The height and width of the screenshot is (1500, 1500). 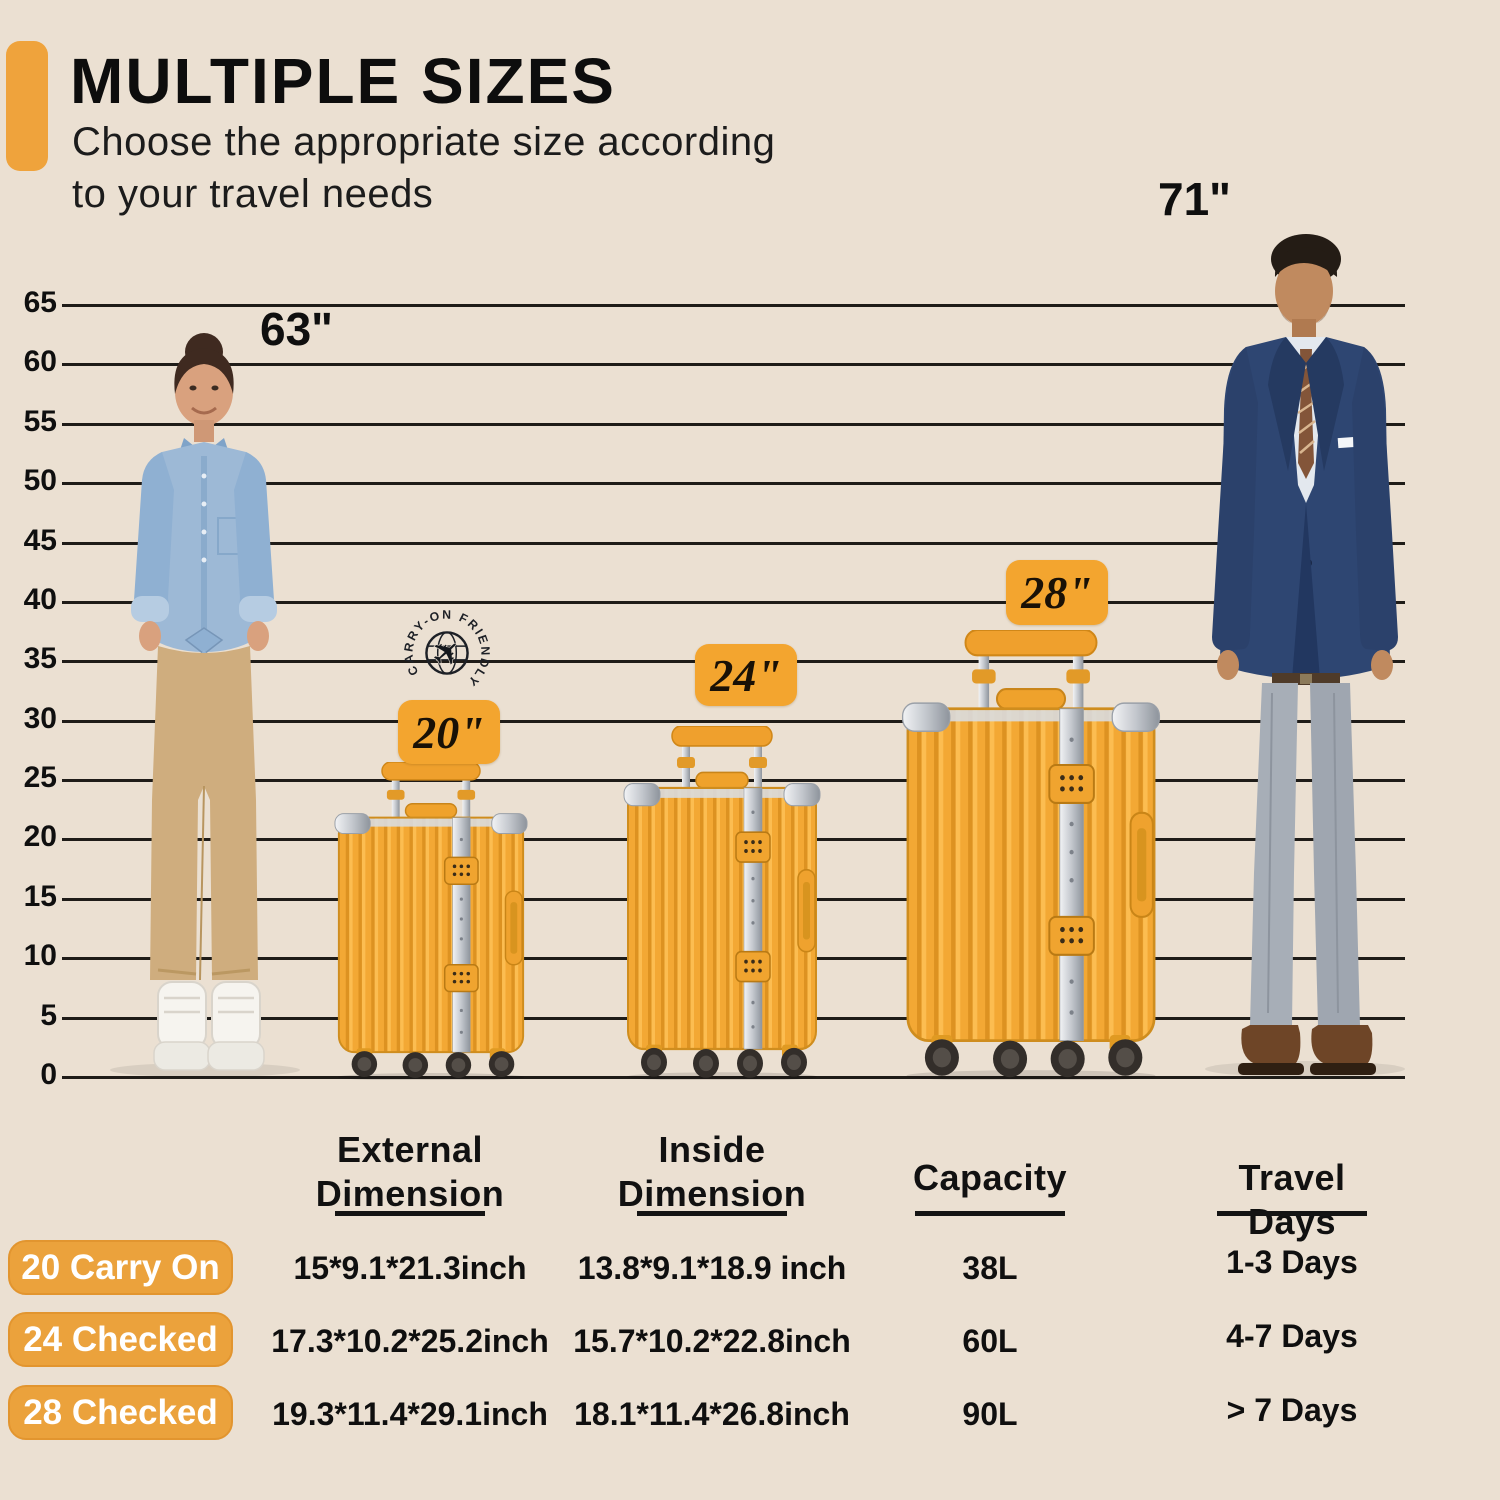 I want to click on ruler-tick-55: 55, so click(x=40, y=421).